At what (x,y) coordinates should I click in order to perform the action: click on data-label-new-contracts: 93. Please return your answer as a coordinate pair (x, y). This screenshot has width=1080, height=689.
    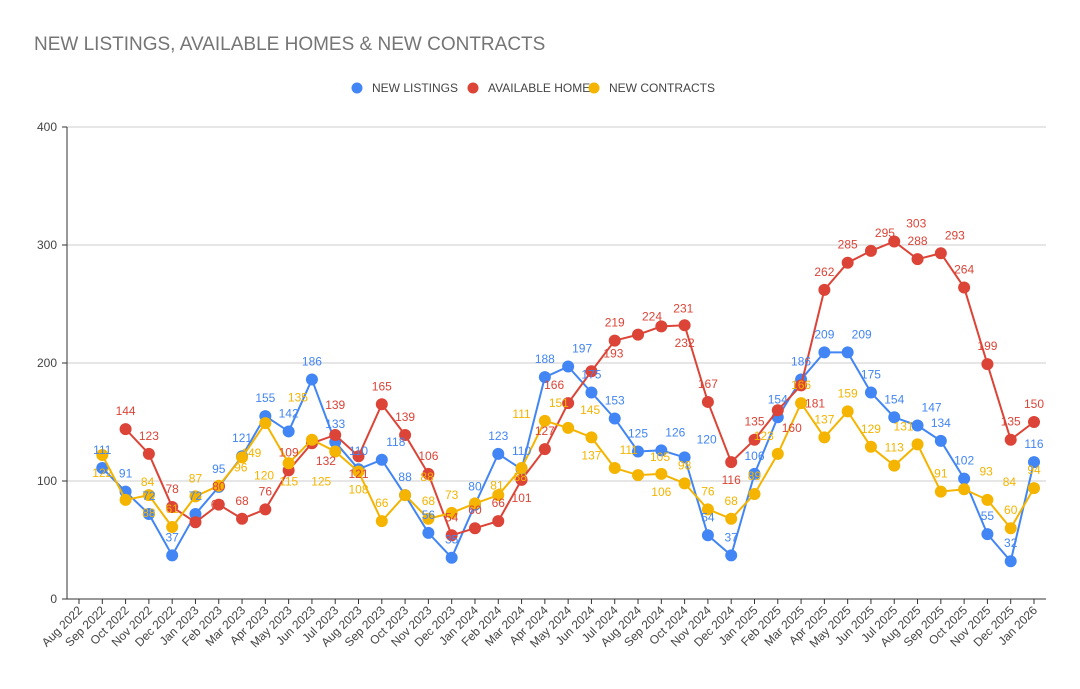
    Looking at the image, I should click on (986, 471).